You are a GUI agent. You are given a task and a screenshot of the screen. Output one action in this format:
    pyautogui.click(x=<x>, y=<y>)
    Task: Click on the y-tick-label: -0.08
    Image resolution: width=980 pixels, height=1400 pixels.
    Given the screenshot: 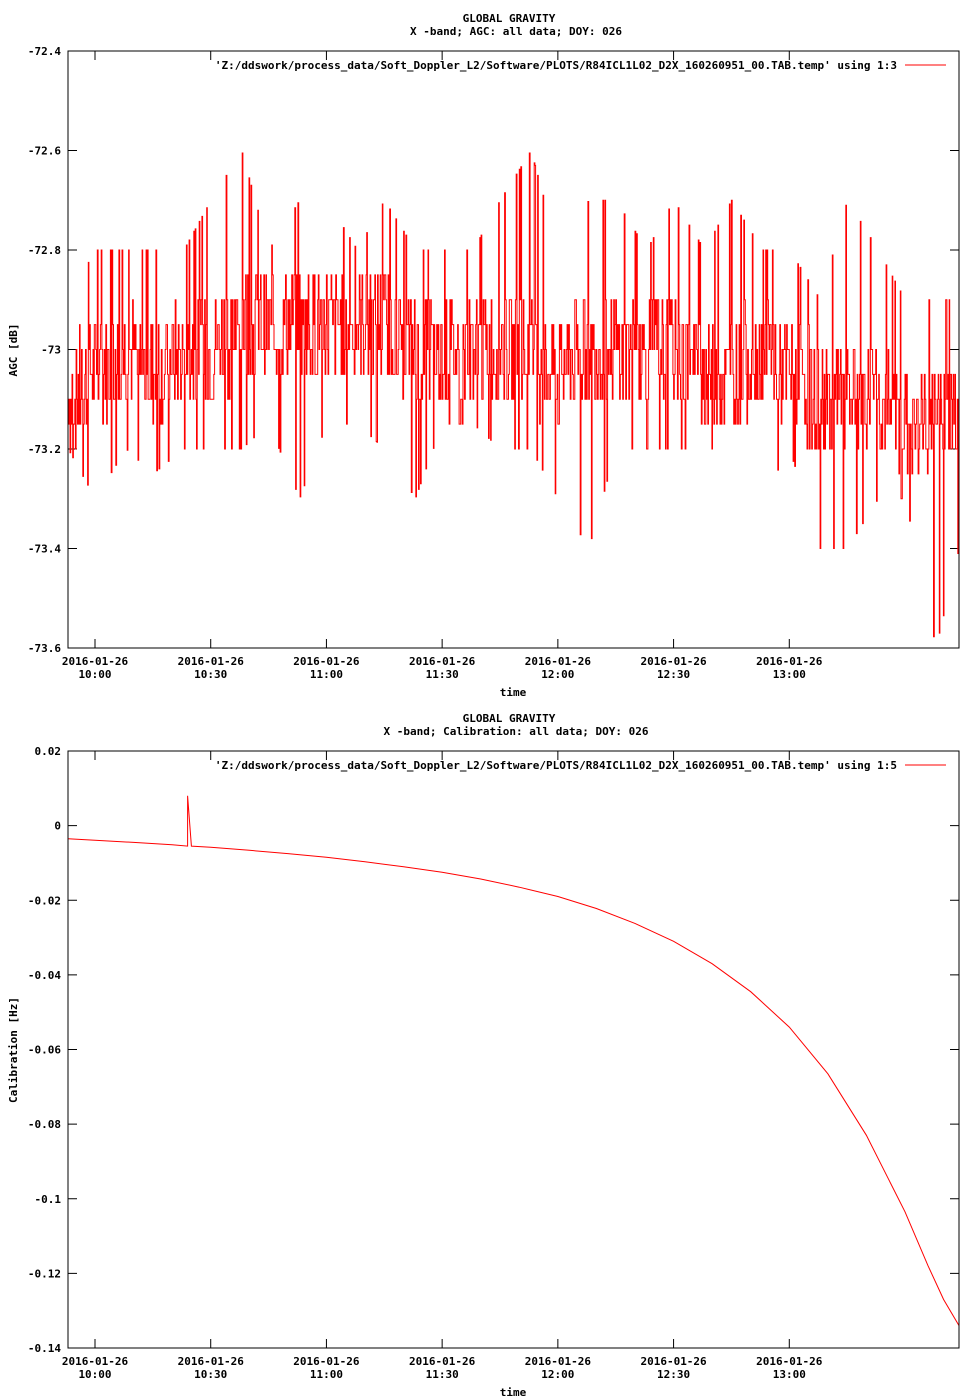 What is the action you would take?
    pyautogui.click(x=44, y=1124)
    